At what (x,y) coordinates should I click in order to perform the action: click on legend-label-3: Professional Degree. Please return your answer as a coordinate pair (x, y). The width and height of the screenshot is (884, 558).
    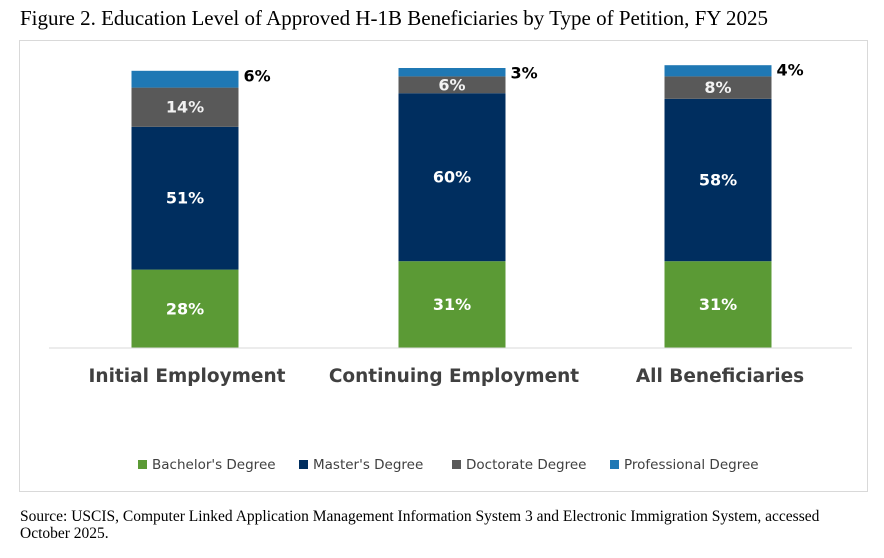
    Looking at the image, I should click on (691, 465).